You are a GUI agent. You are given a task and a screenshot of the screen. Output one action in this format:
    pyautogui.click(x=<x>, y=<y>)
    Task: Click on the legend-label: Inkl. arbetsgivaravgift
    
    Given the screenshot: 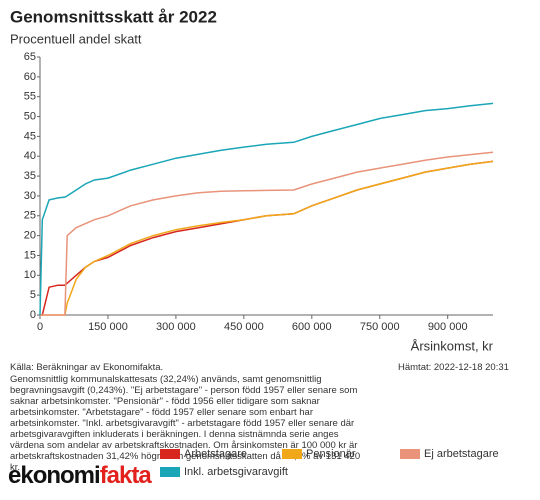 What is the action you would take?
    pyautogui.click(x=236, y=472)
    